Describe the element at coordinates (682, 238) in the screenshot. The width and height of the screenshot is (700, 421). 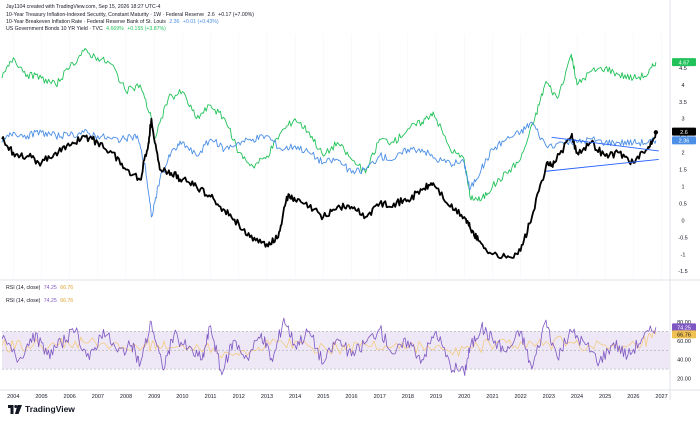
I see `y-tick-label: -0.5` at that location.